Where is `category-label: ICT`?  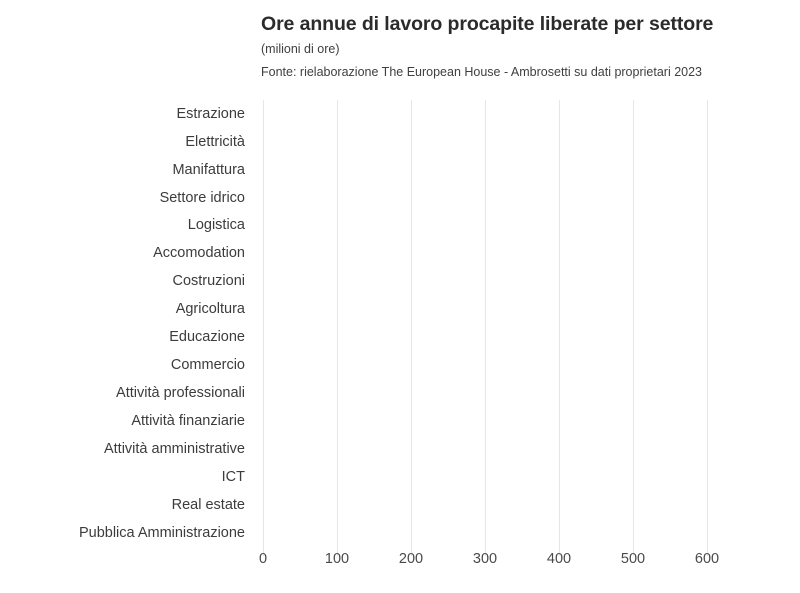 category-label: ICT is located at coordinates (233, 476).